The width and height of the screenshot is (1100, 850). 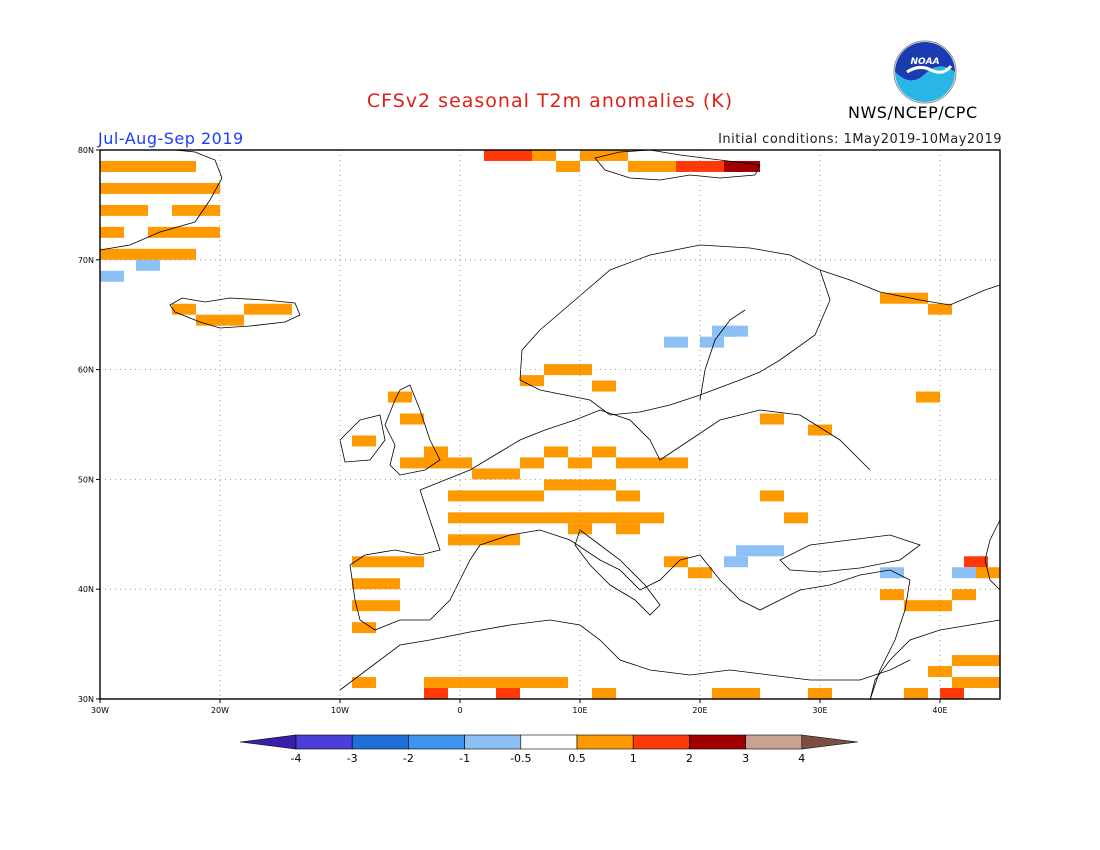 What do you see at coordinates (699, 710) in the screenshot?
I see `lon-label: 20E` at bounding box center [699, 710].